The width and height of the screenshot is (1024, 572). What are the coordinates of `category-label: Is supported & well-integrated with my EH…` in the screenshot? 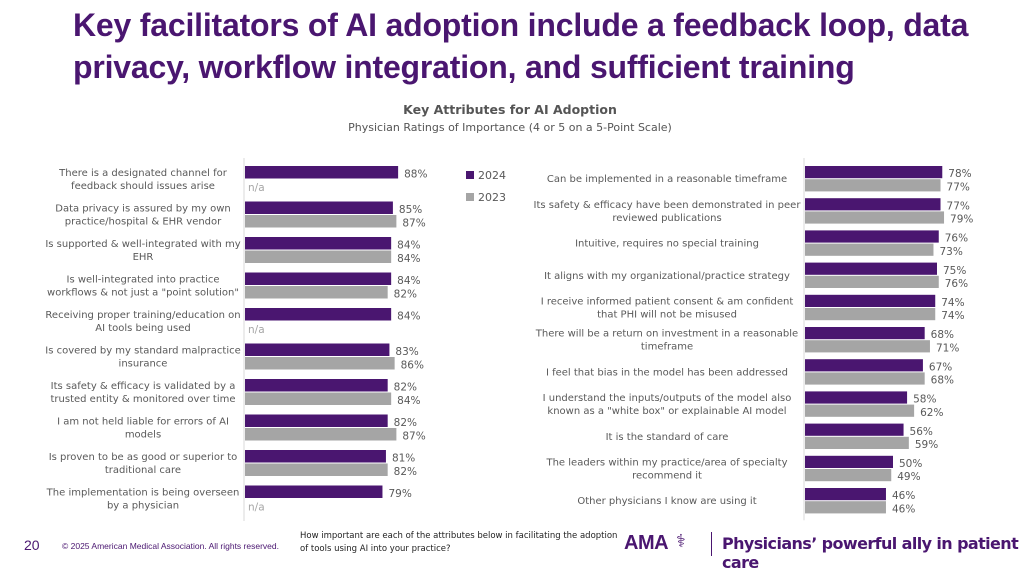 It's located at (142, 251).